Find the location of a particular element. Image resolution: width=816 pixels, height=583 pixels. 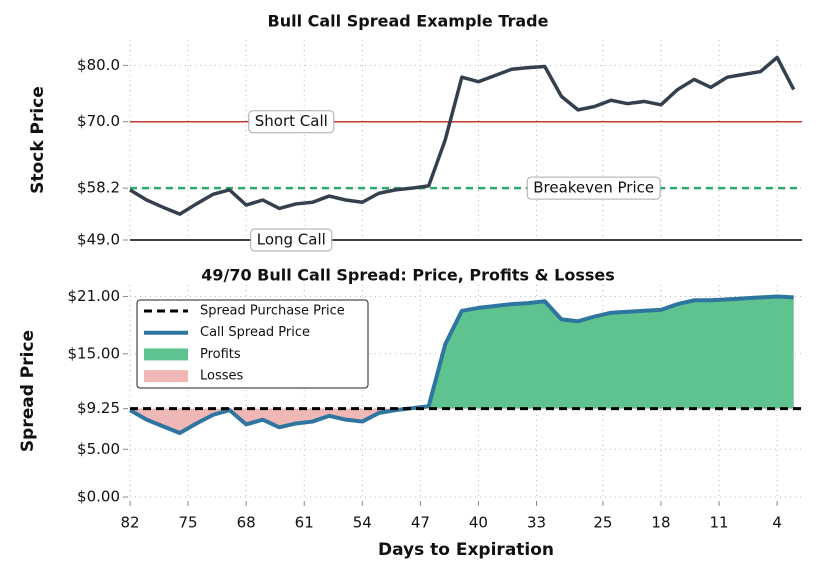

y-tick-label: $80.0 is located at coordinates (98, 65).